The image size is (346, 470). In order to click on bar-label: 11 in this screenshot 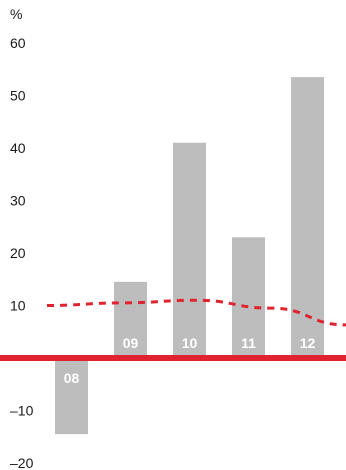, I will do `click(248, 343)`.